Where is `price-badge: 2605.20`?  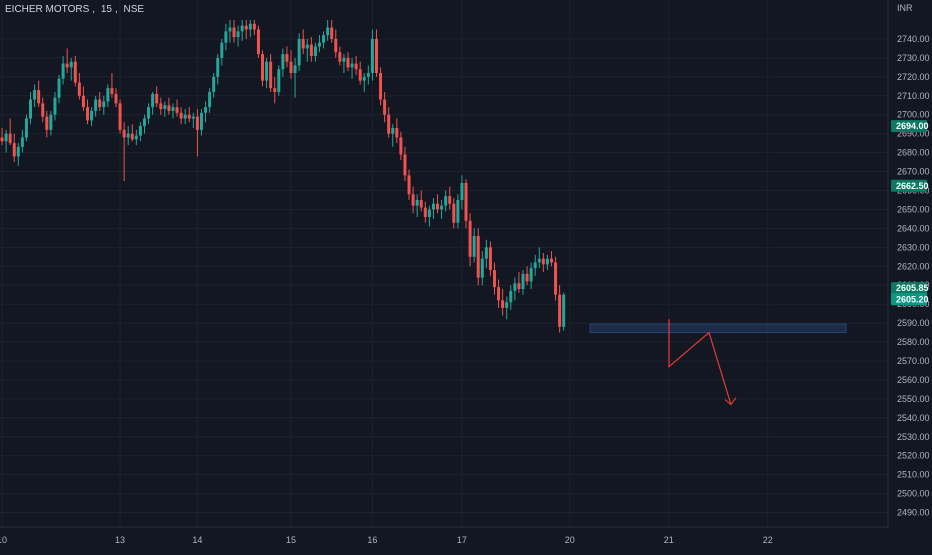
price-badge: 2605.20 is located at coordinates (910, 299).